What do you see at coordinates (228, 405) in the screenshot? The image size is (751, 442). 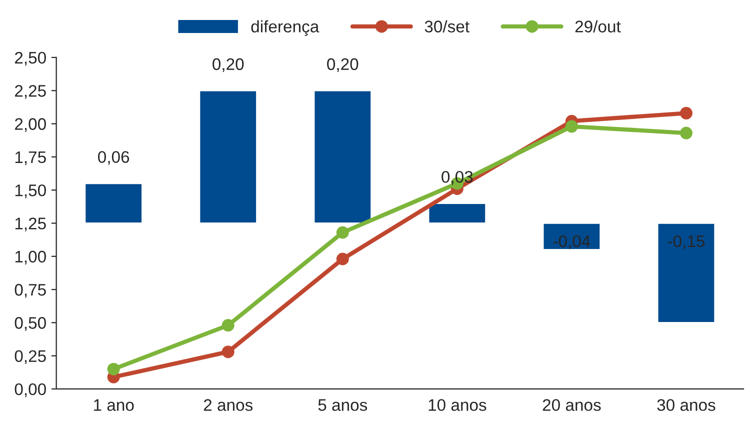 I see `x-tick-label: 2 anos` at bounding box center [228, 405].